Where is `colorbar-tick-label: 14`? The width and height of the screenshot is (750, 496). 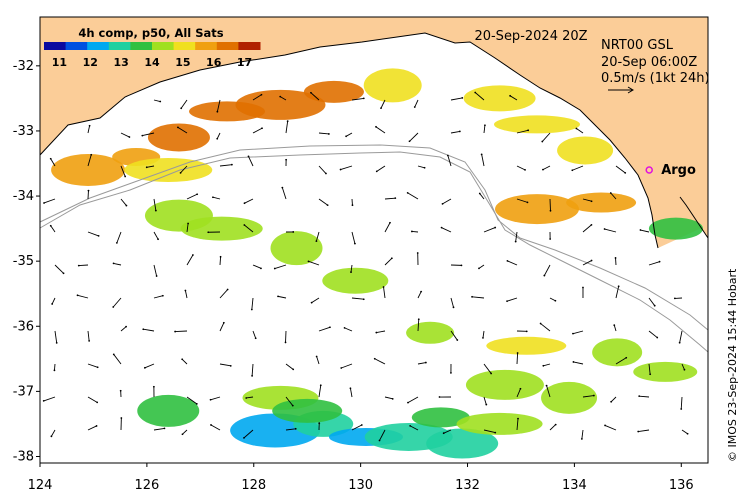
colorbar-tick-label: 14 is located at coordinates (152, 62).